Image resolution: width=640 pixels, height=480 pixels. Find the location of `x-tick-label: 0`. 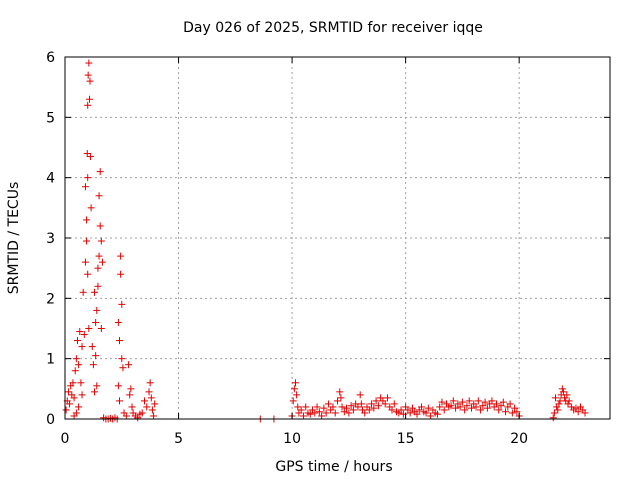

x-tick-label: 0 is located at coordinates (65, 439).